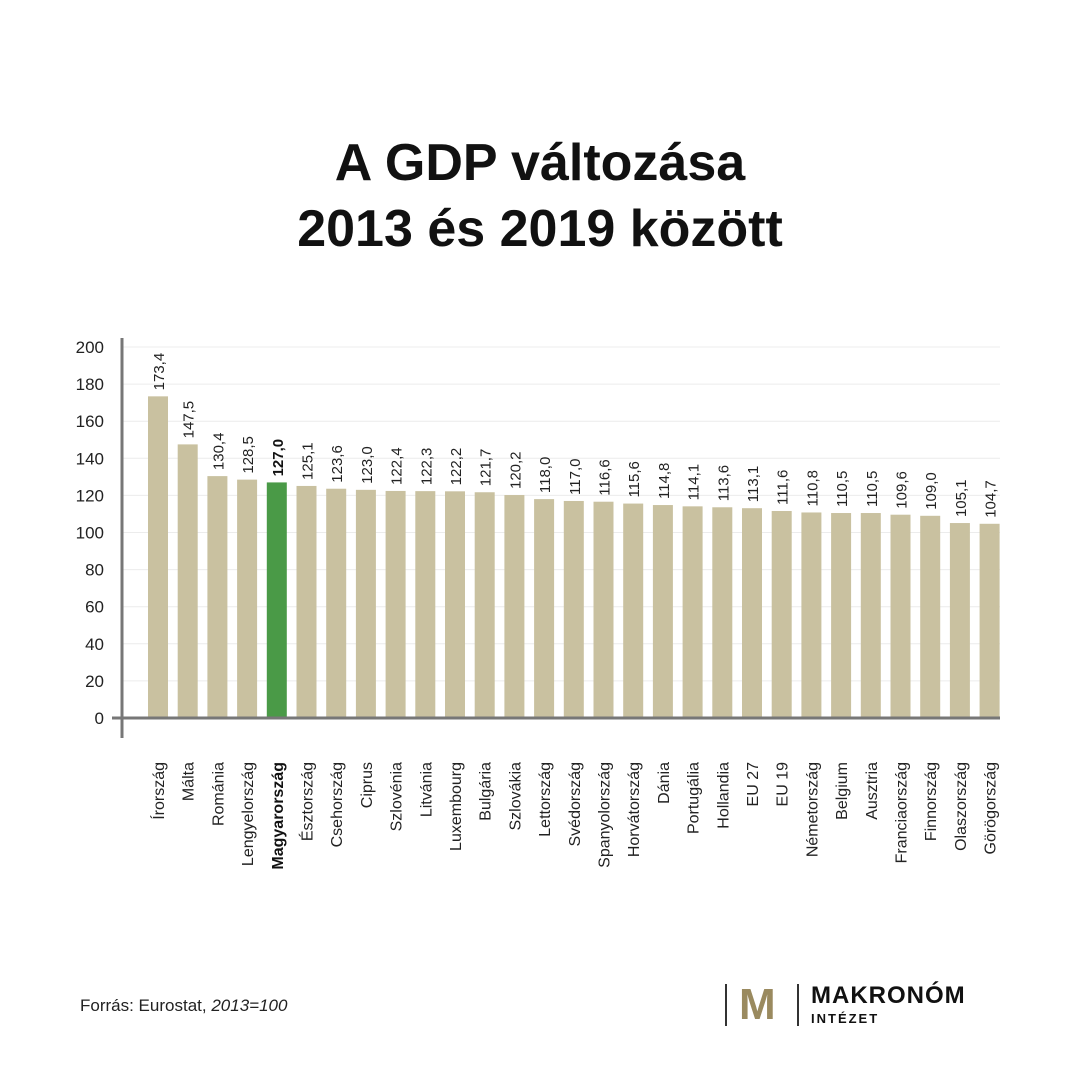  I want to click on value-label: 104,7, so click(991, 499).